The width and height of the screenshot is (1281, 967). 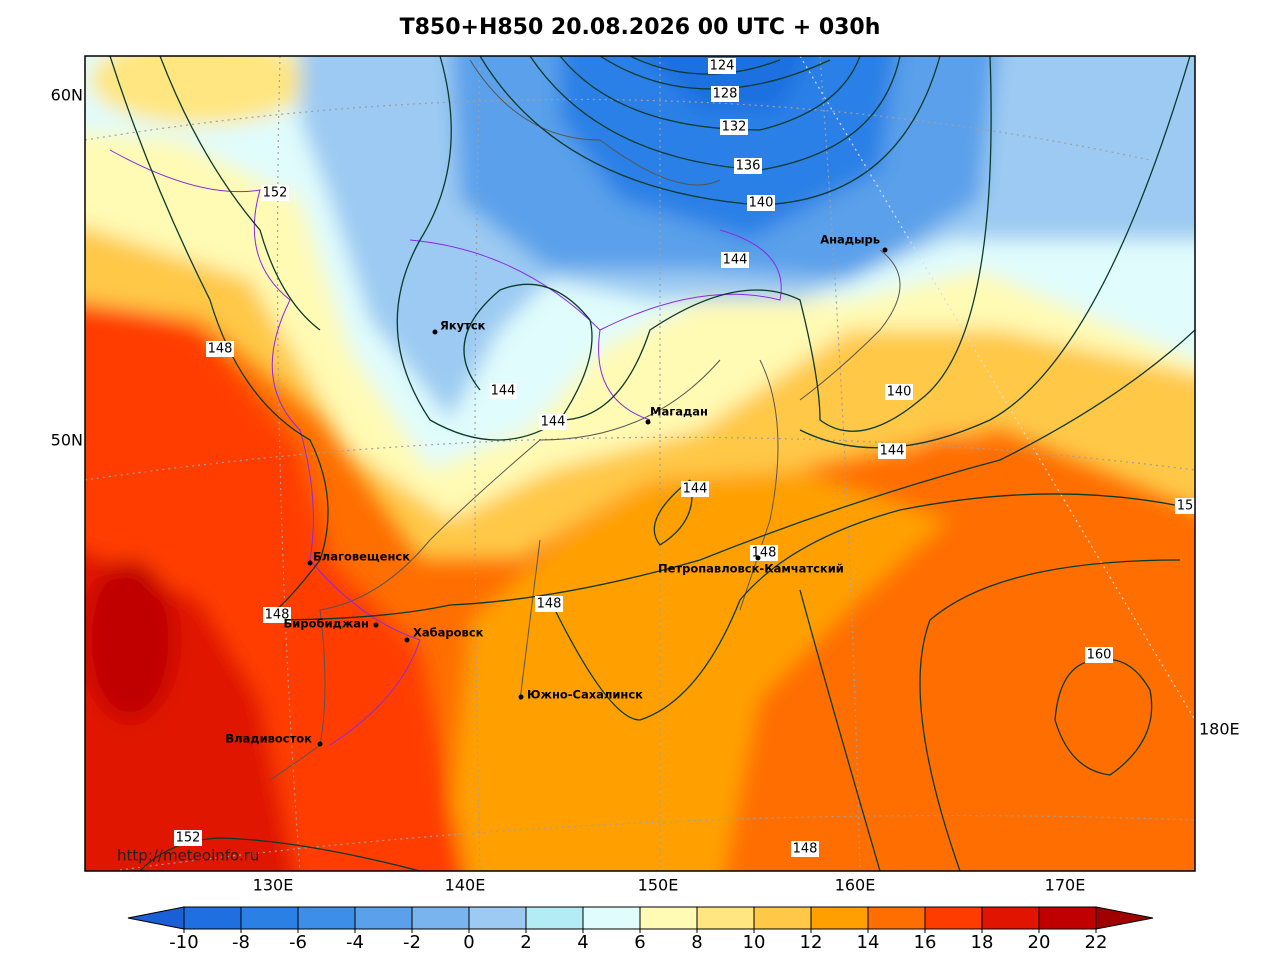 What do you see at coordinates (326, 624) in the screenshot?
I see `city-label: Биробиджан` at bounding box center [326, 624].